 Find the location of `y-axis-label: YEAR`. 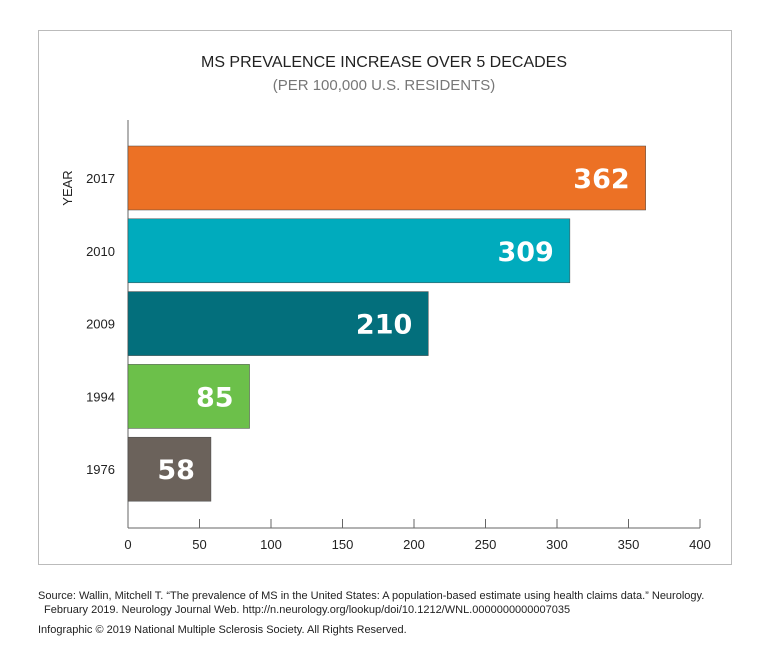

y-axis-label: YEAR is located at coordinates (67, 187).